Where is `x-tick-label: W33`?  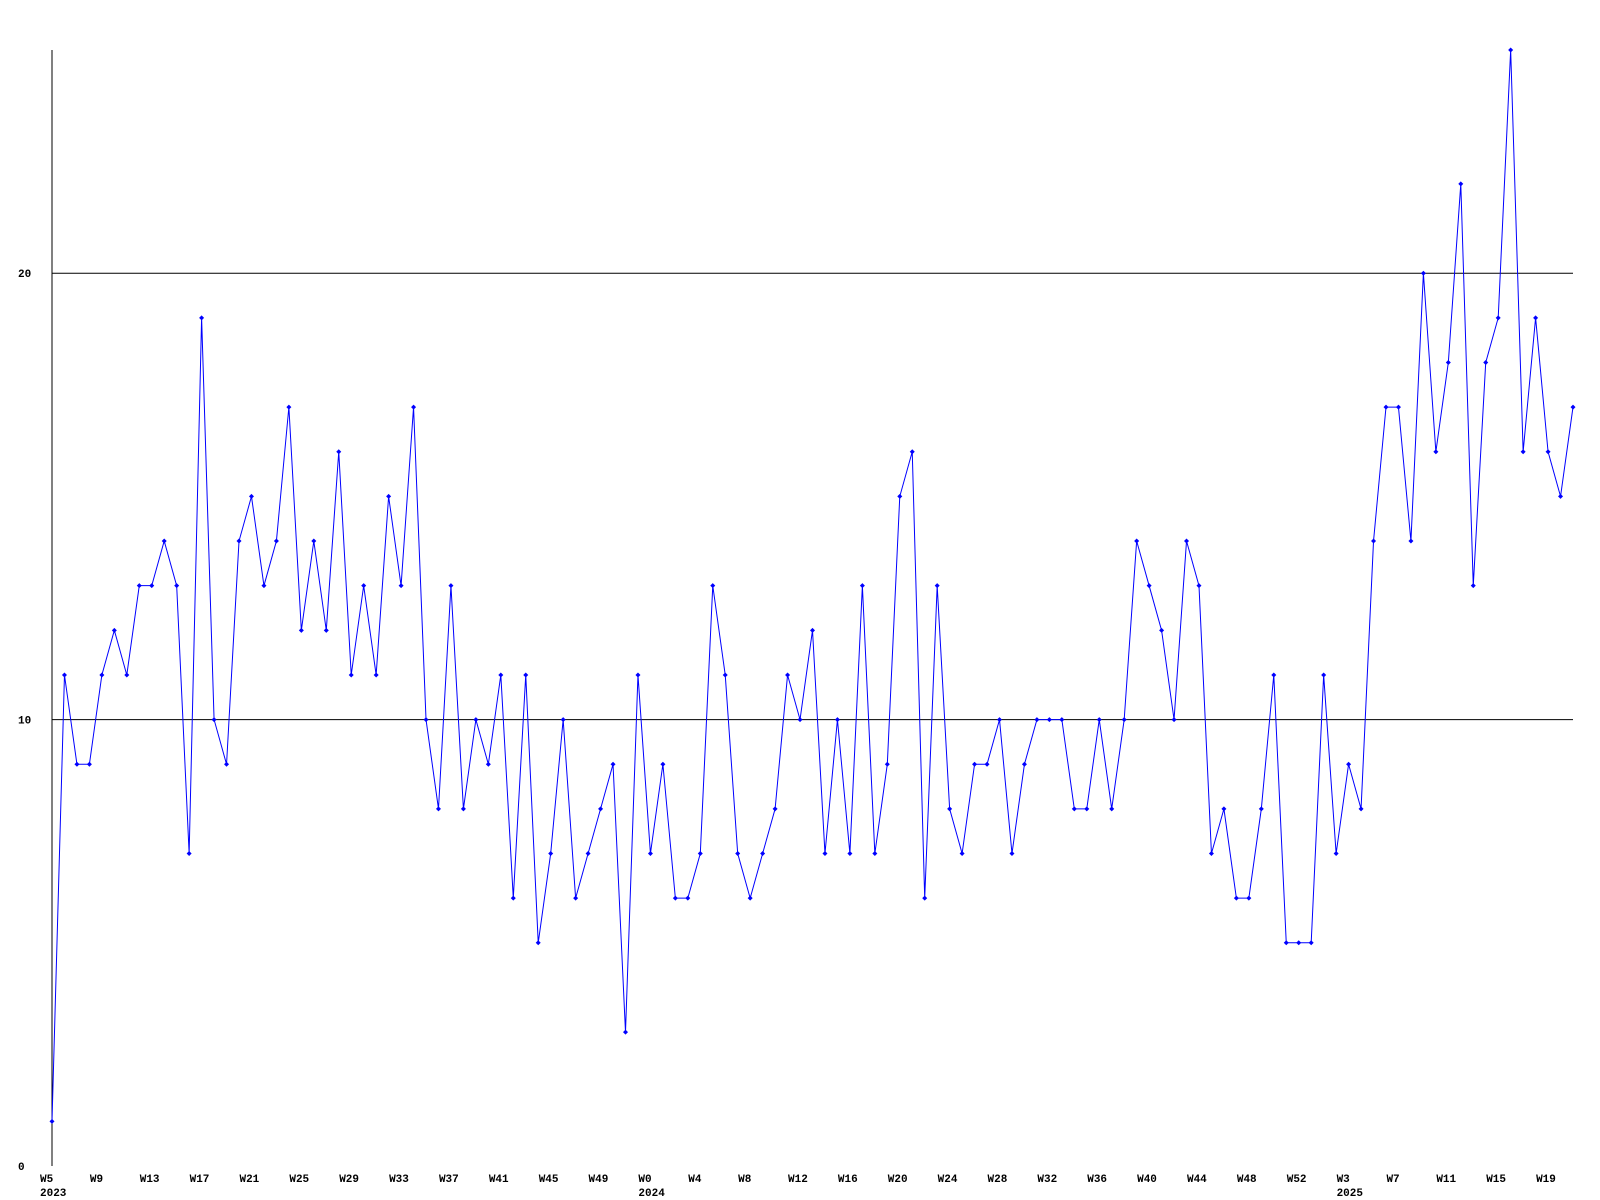
x-tick-label: W33 is located at coordinates (399, 1180).